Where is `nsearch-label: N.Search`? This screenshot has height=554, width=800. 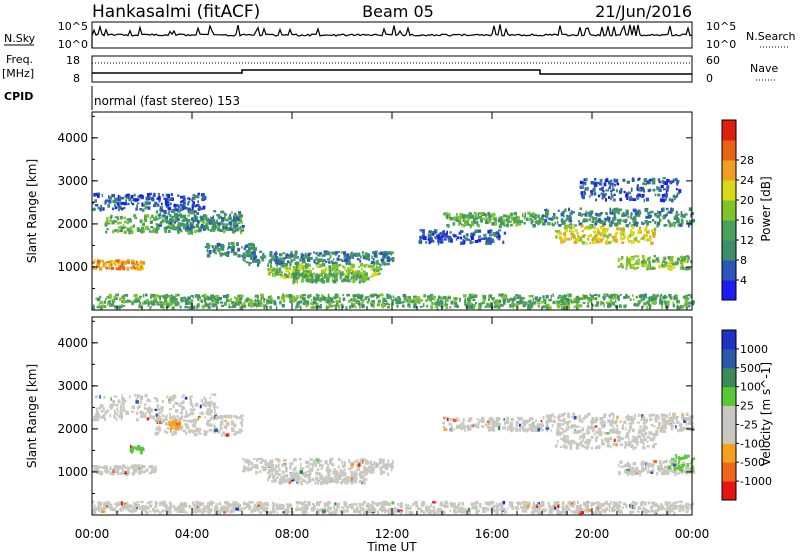 nsearch-label: N.Search is located at coordinates (771, 36).